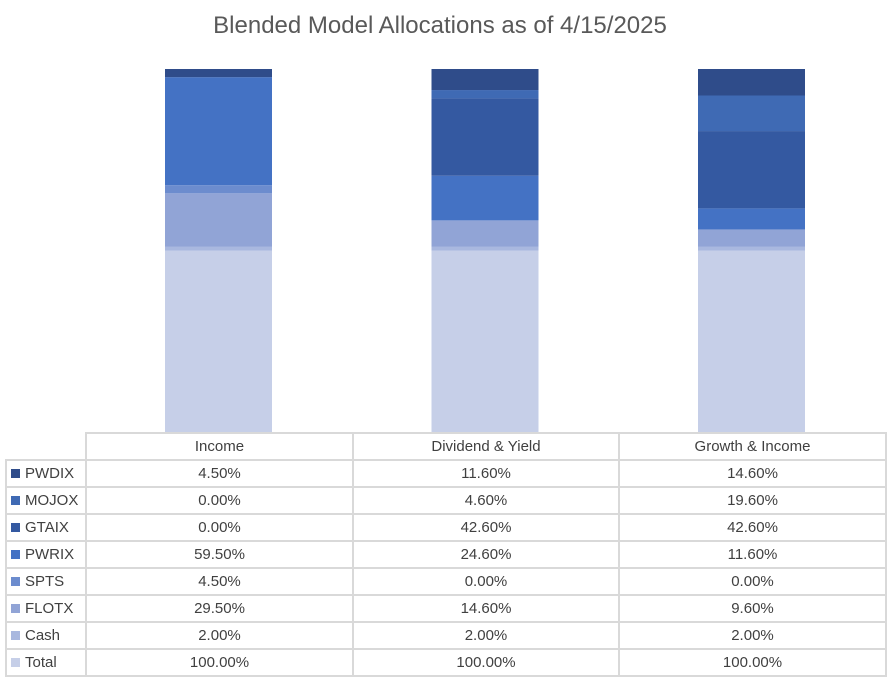 The image size is (892, 699). I want to click on row-header-pwrix: PWRIX, so click(46, 554).